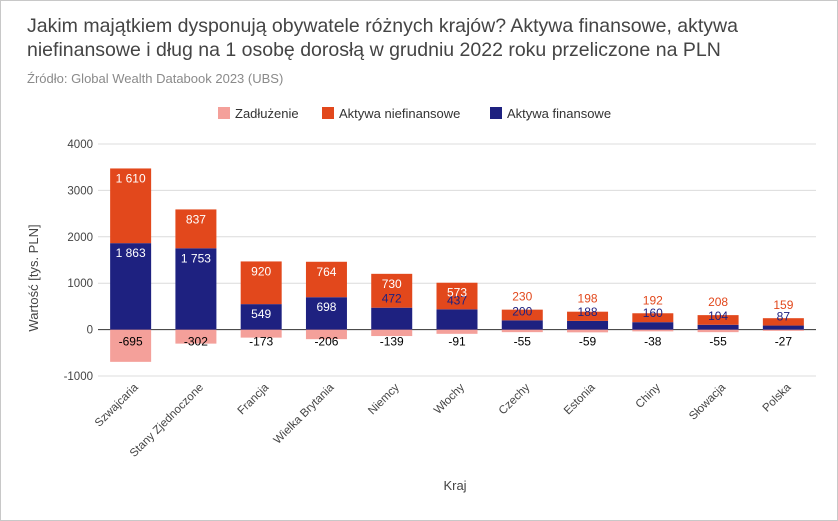 The height and width of the screenshot is (521, 838). Describe the element at coordinates (457, 293) in the screenshot. I see `data-label-aktywa-niefinansowe: 573` at that location.